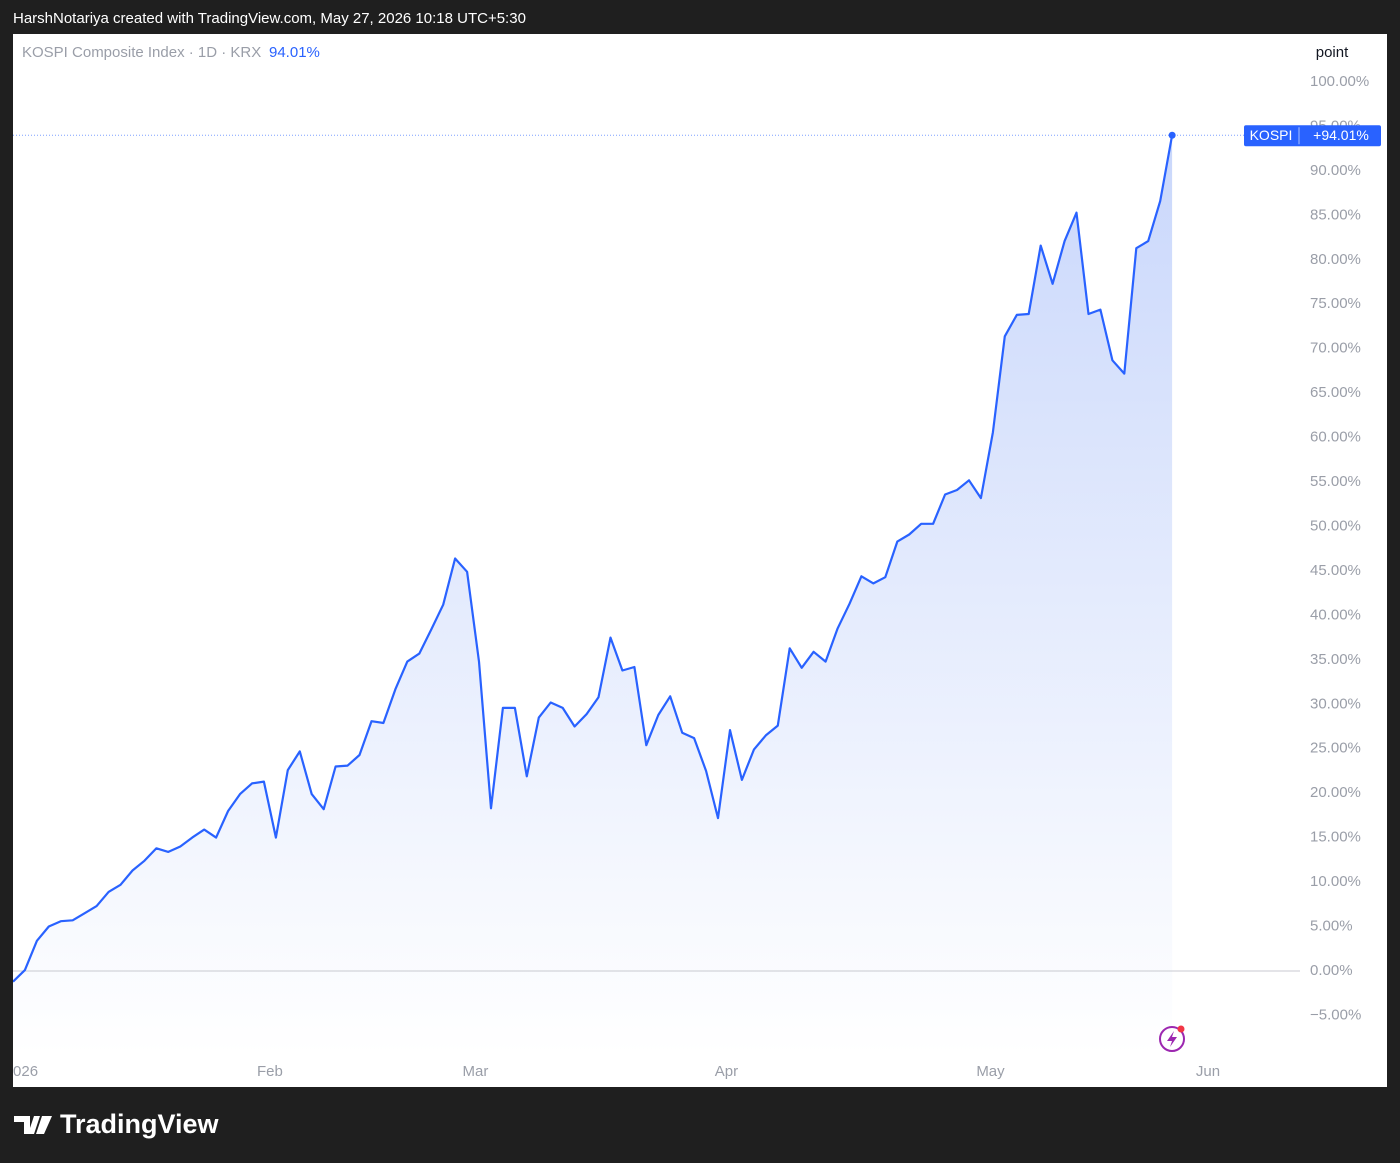  What do you see at coordinates (1335, 348) in the screenshot?
I see `y-tick-label: 70.00%` at bounding box center [1335, 348].